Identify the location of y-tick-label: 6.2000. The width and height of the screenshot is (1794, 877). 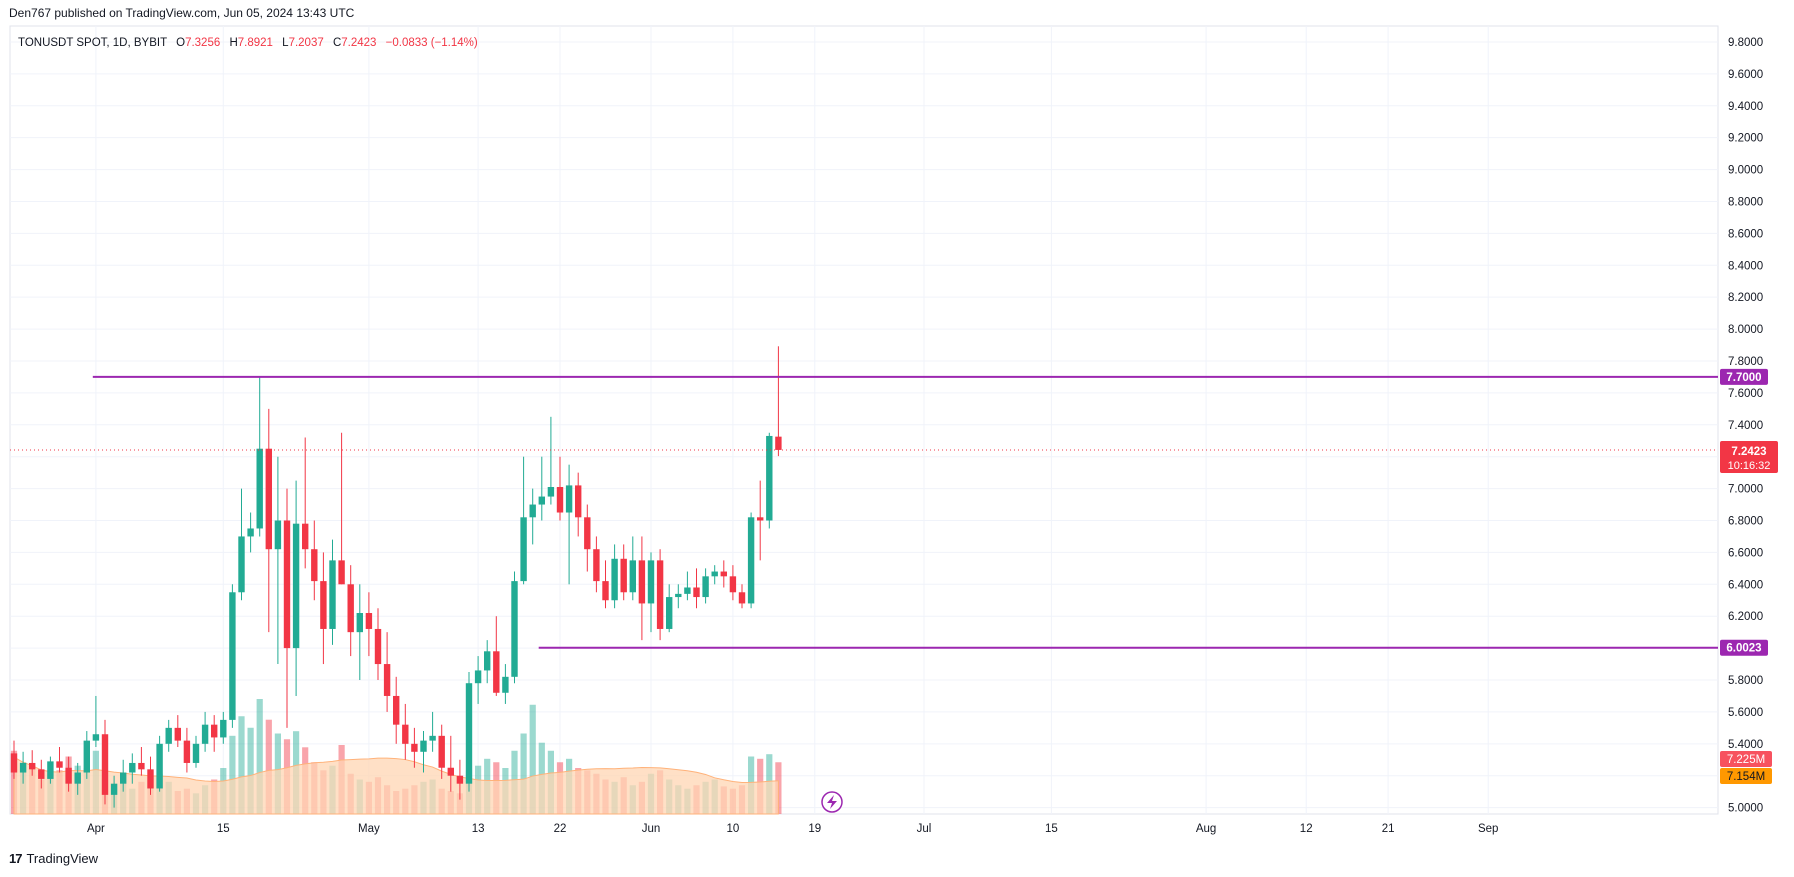
(1745, 617).